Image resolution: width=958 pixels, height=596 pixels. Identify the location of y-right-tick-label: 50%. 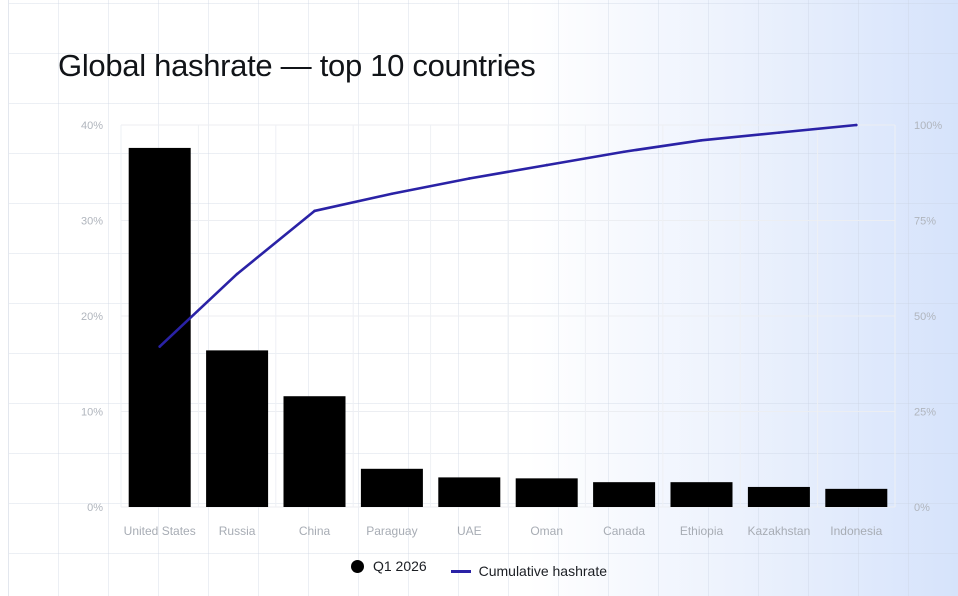
(925, 317).